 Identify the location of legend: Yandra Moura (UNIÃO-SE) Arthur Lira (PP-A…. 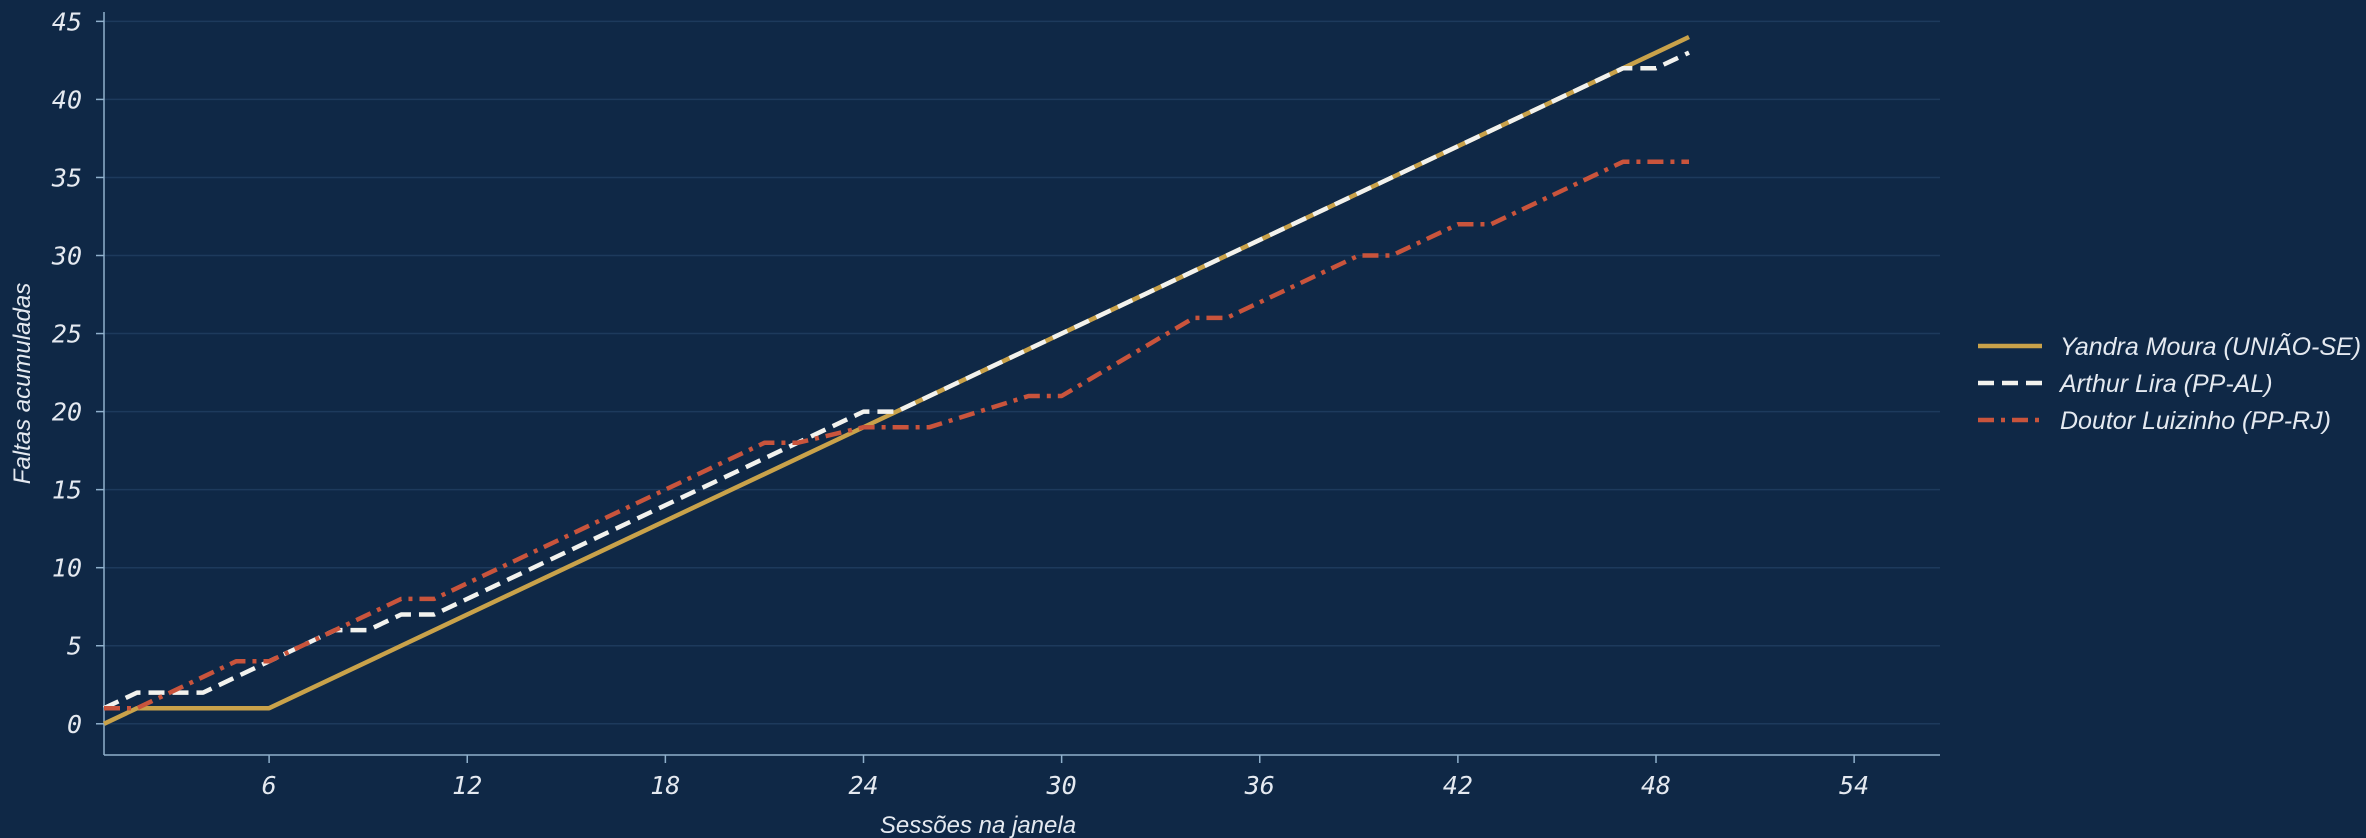
(2169, 383).